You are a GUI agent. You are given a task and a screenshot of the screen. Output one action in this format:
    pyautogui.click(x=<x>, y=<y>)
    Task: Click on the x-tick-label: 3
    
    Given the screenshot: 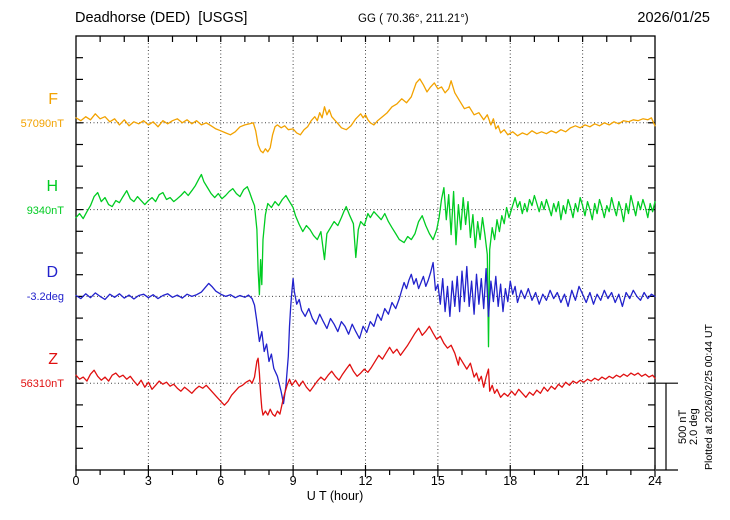 What is the action you would take?
    pyautogui.click(x=148, y=481)
    